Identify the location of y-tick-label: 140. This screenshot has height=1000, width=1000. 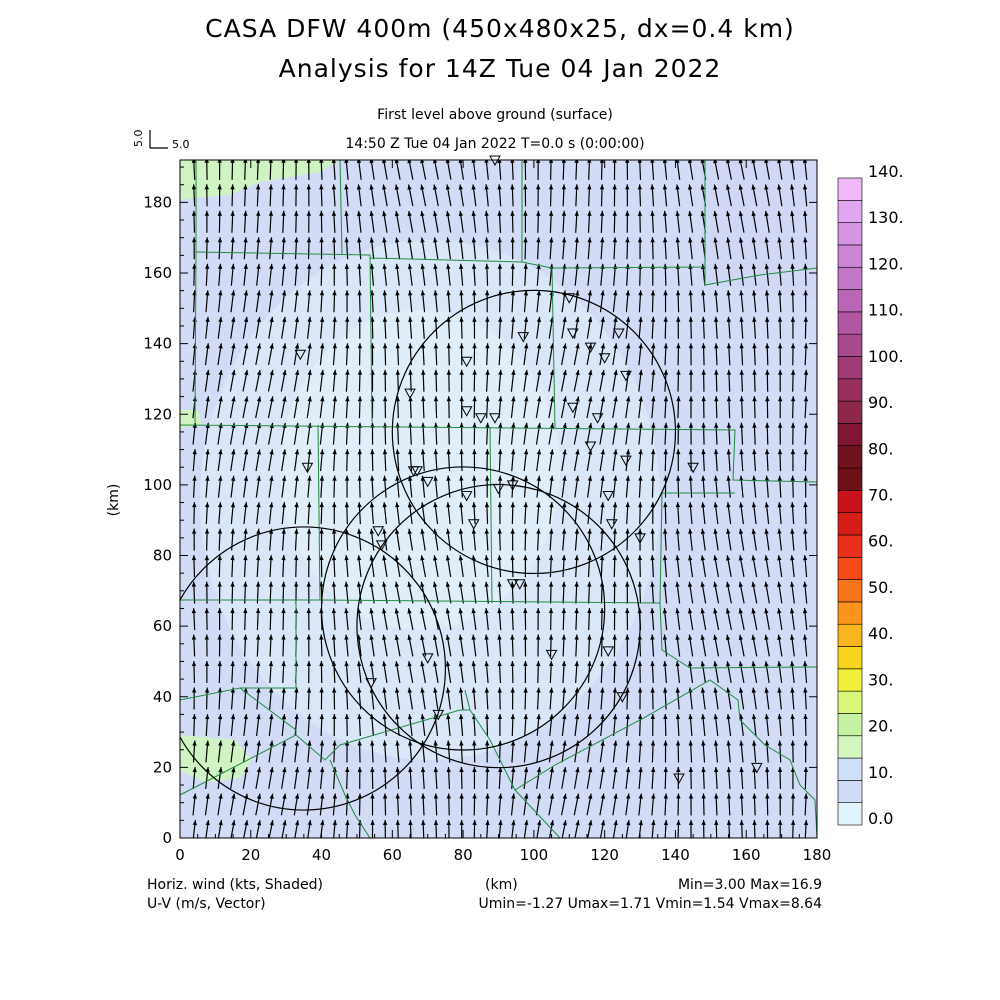
(157, 344).